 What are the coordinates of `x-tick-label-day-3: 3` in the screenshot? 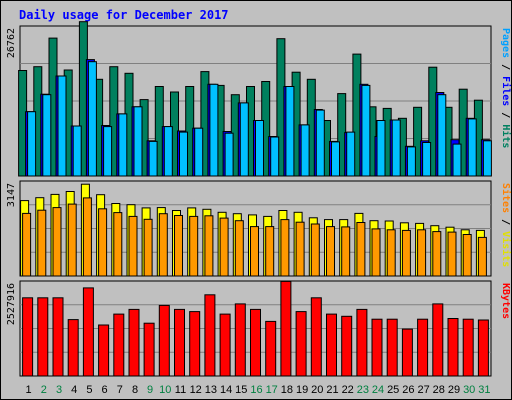 It's located at (59, 390).